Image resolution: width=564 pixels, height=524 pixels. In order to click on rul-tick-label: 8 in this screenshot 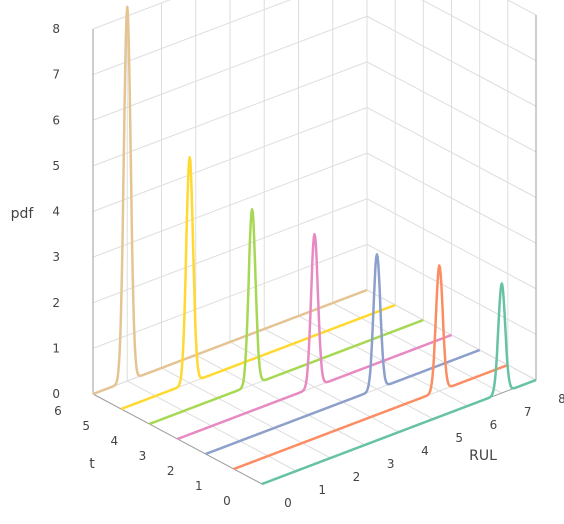, I will do `click(561, 399)`.